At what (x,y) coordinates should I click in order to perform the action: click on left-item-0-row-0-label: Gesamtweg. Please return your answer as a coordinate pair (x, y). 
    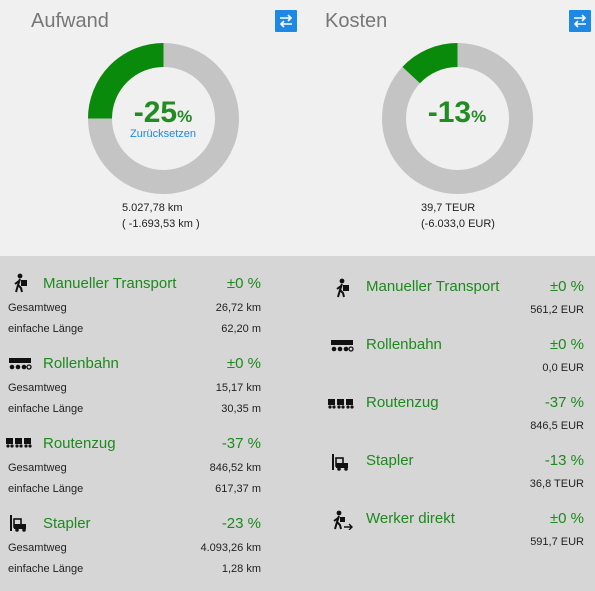
    Looking at the image, I should click on (37, 308).